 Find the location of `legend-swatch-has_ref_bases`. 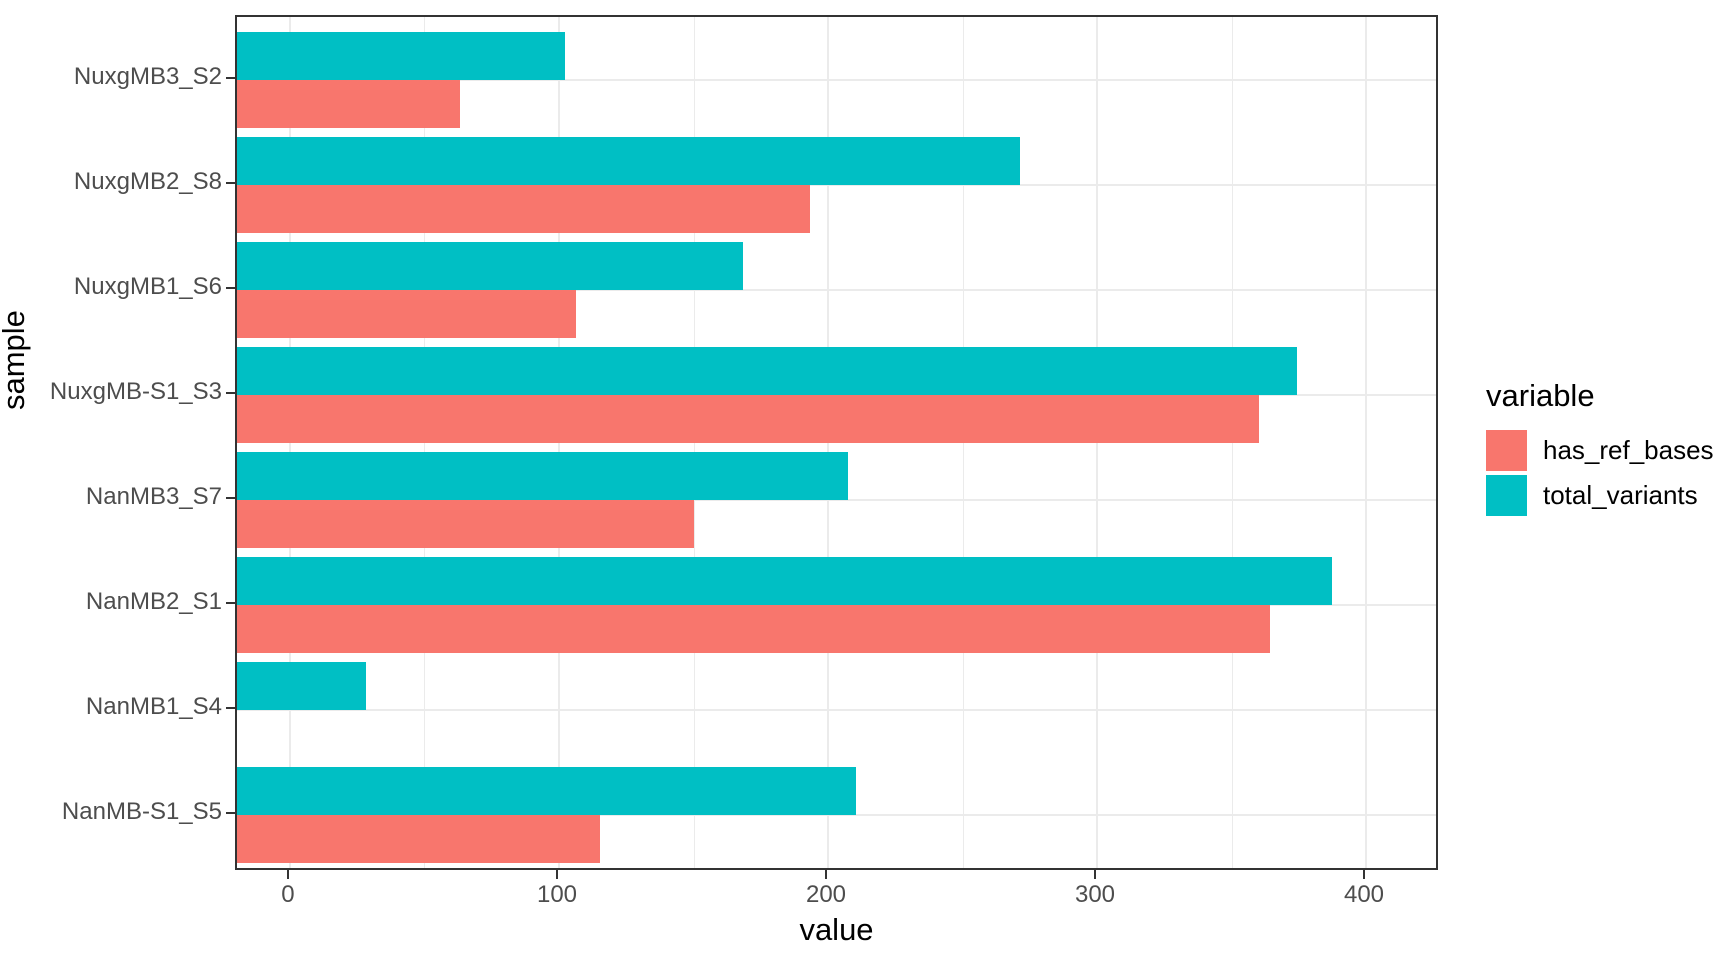

legend-swatch-has_ref_bases is located at coordinates (1506, 450).